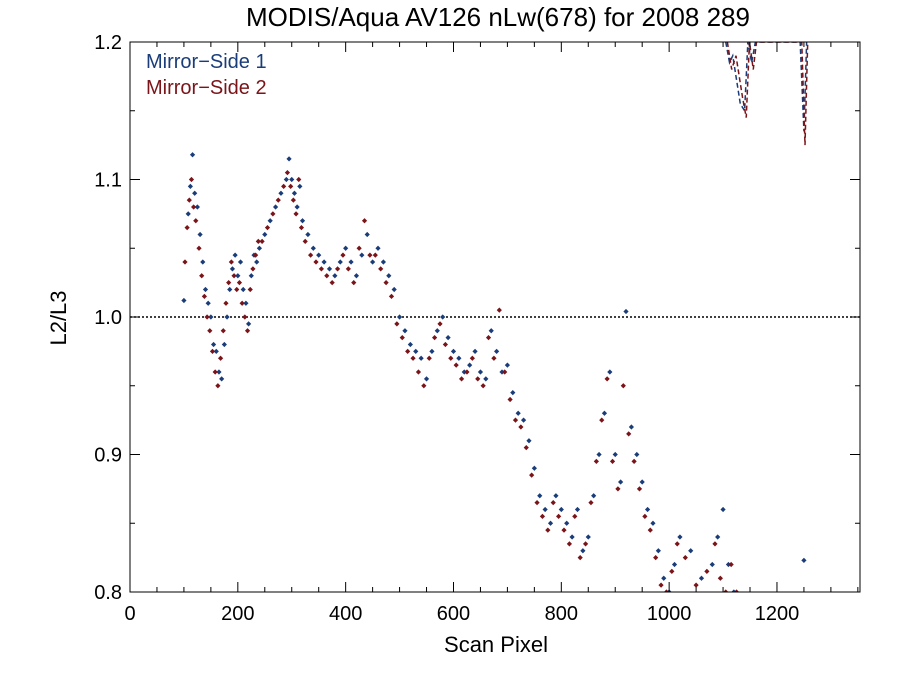  What do you see at coordinates (129, 614) in the screenshot?
I see `x-tick-label: 0` at bounding box center [129, 614].